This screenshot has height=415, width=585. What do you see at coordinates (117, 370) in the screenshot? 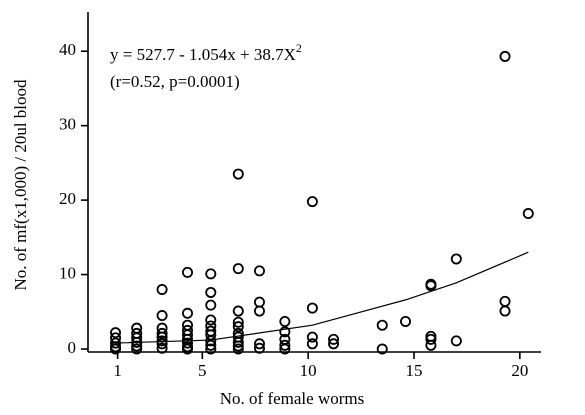
I see `x-tick-label: 1` at bounding box center [117, 370].